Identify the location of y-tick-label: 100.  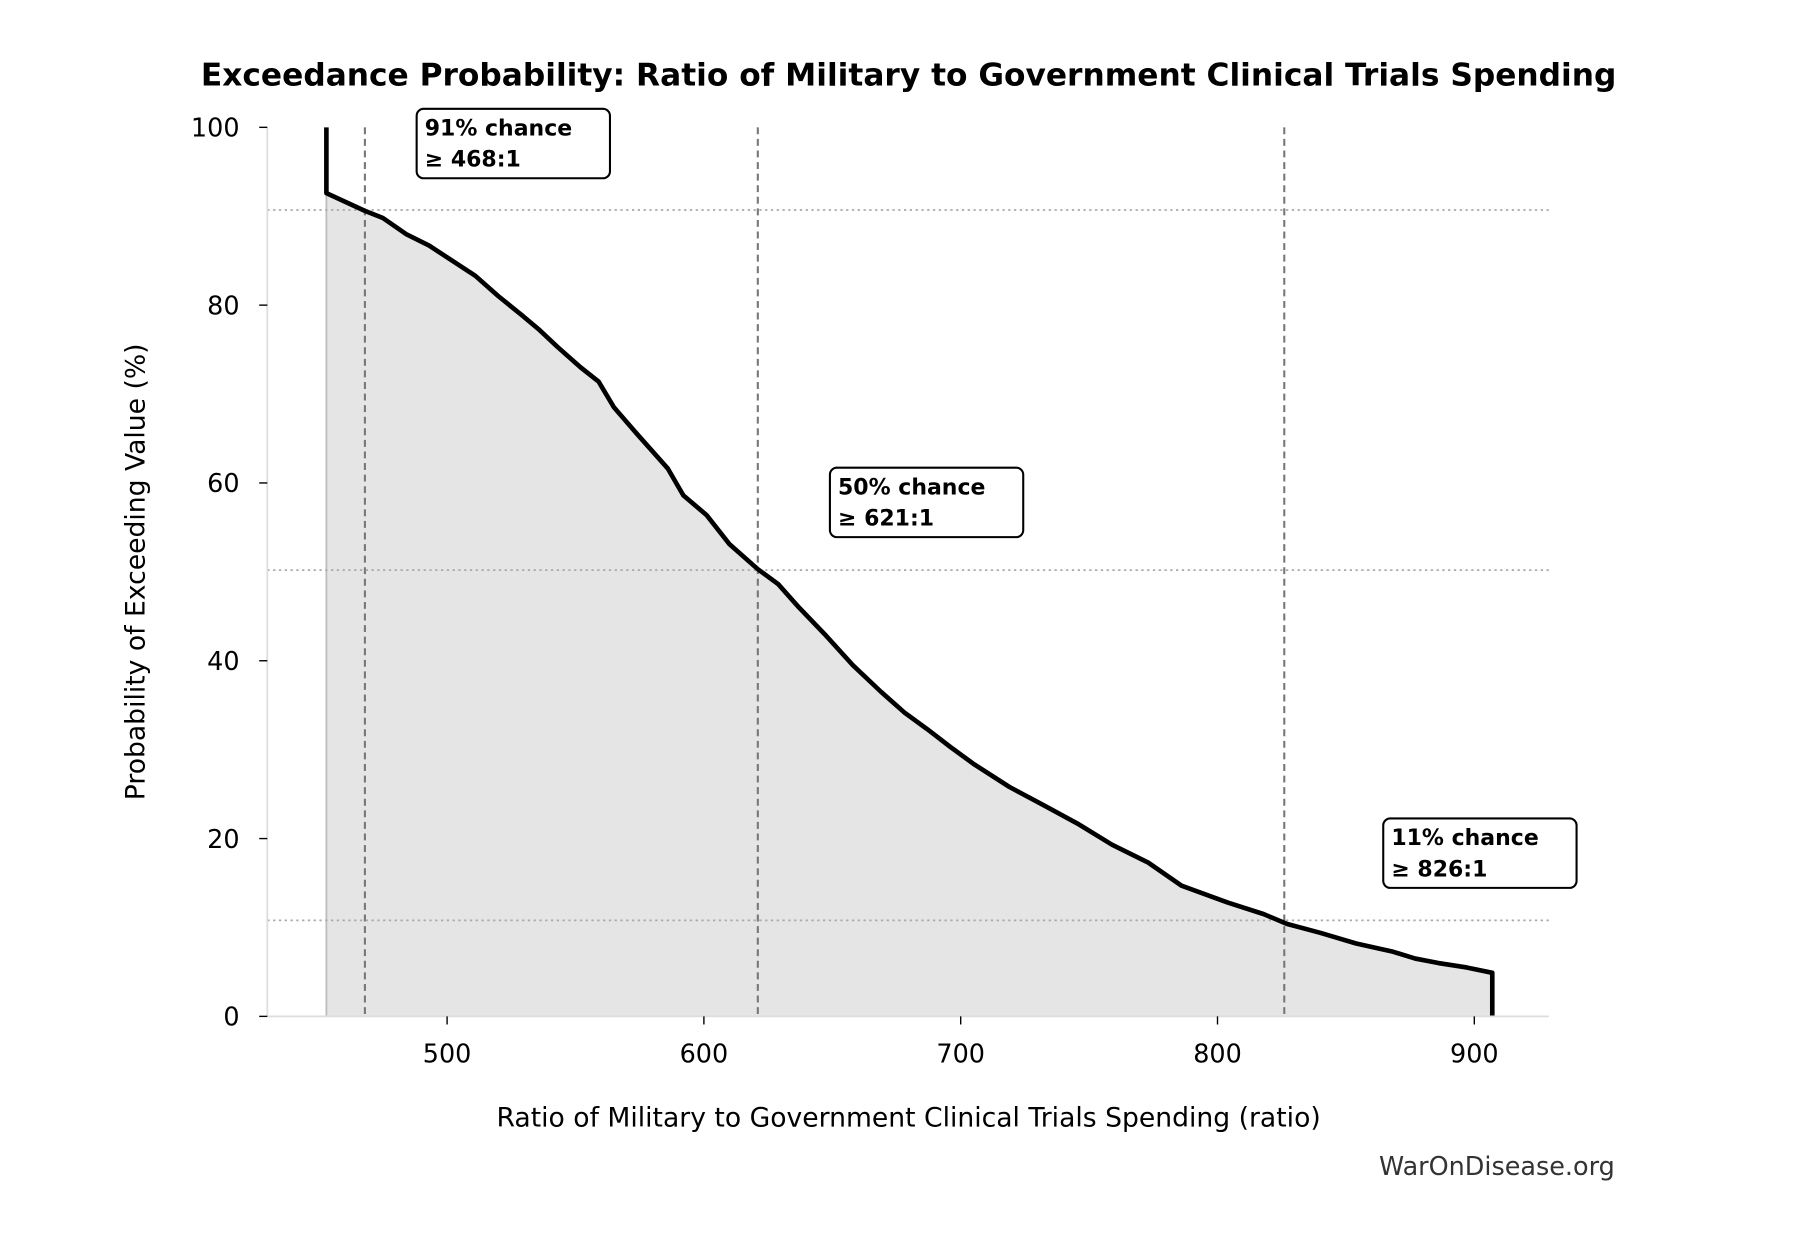
(215, 129).